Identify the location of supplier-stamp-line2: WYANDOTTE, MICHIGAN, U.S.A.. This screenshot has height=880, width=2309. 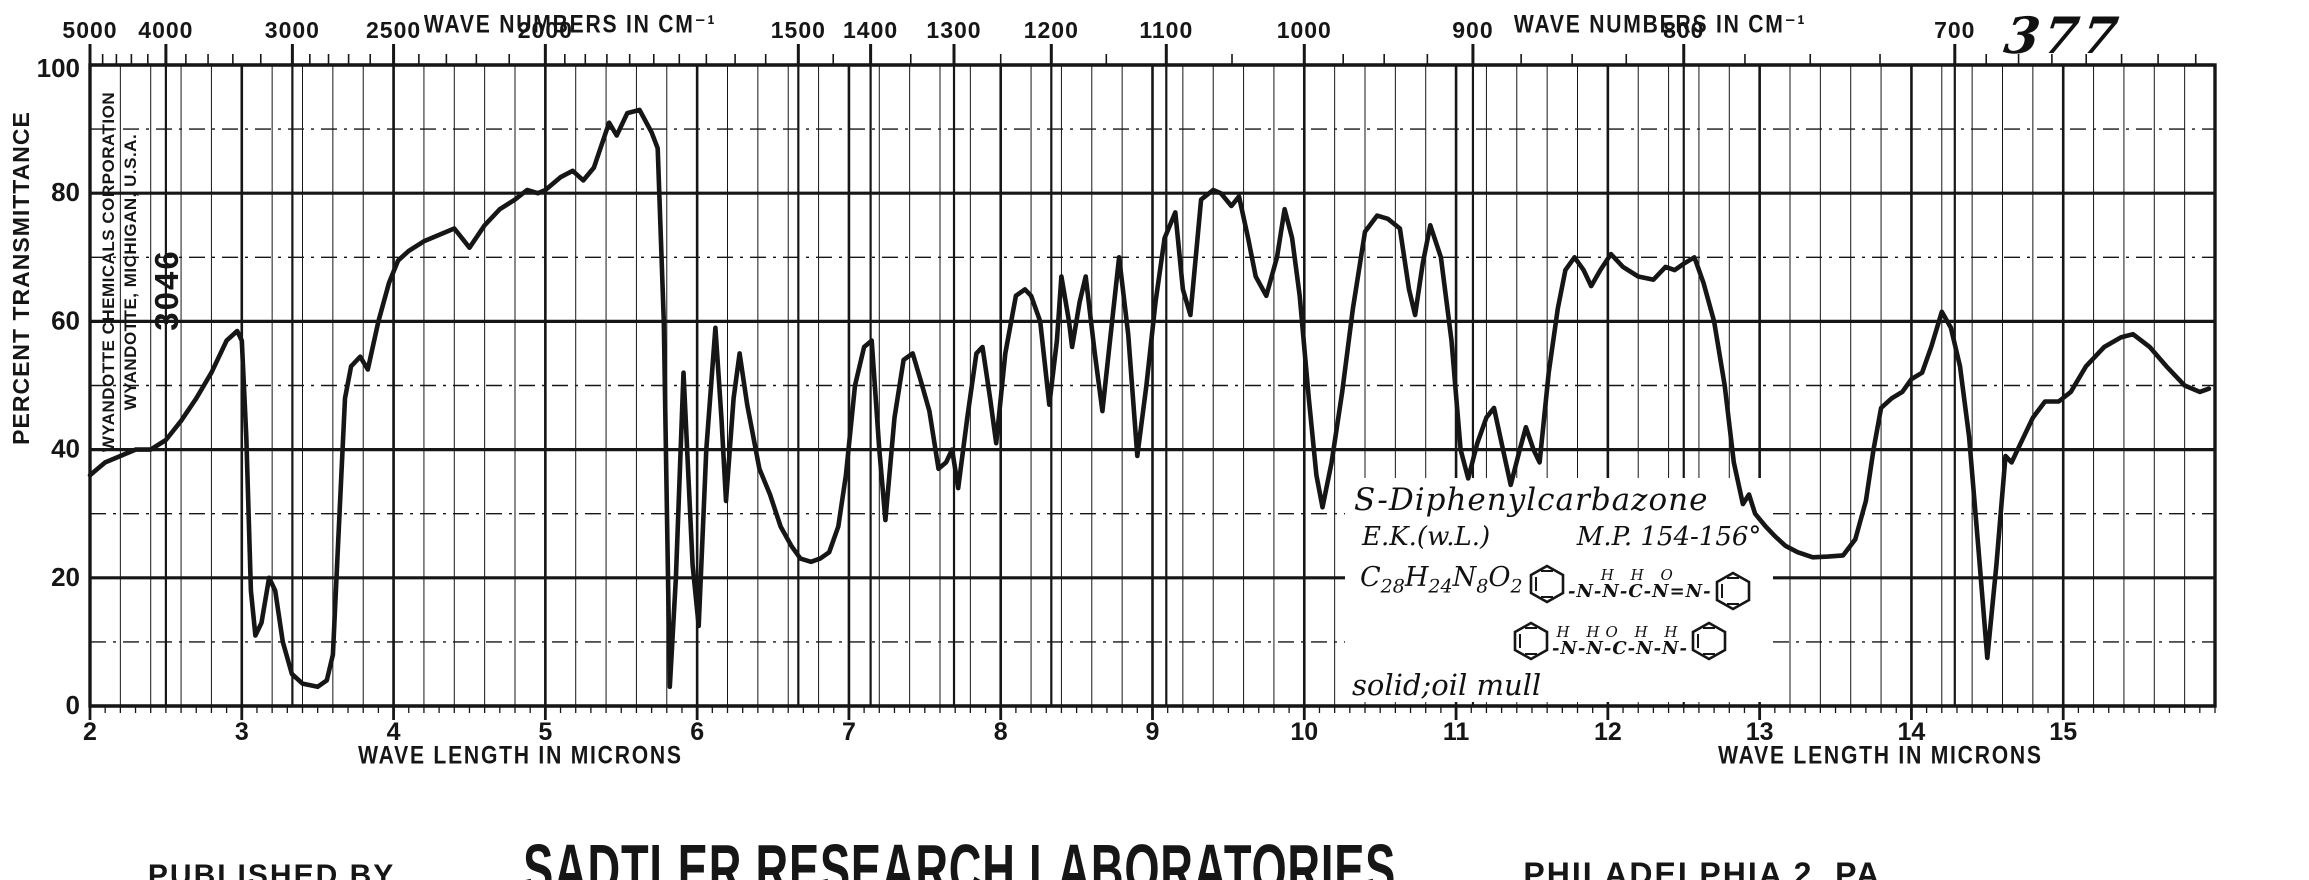
(130, 272).